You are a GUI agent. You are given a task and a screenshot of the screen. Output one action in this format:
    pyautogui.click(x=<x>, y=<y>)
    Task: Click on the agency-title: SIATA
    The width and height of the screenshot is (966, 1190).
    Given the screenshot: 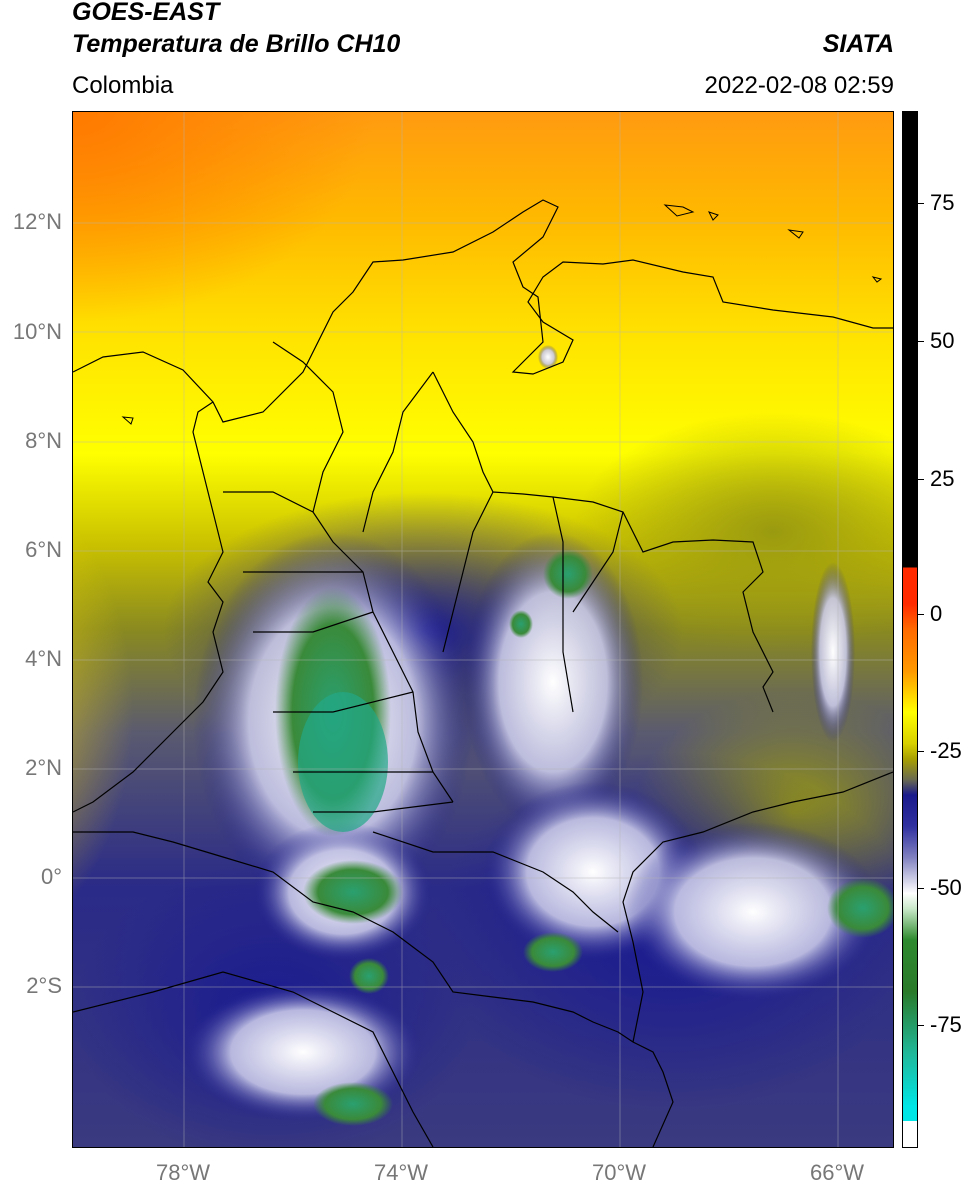 What is the action you would take?
    pyautogui.click(x=858, y=44)
    